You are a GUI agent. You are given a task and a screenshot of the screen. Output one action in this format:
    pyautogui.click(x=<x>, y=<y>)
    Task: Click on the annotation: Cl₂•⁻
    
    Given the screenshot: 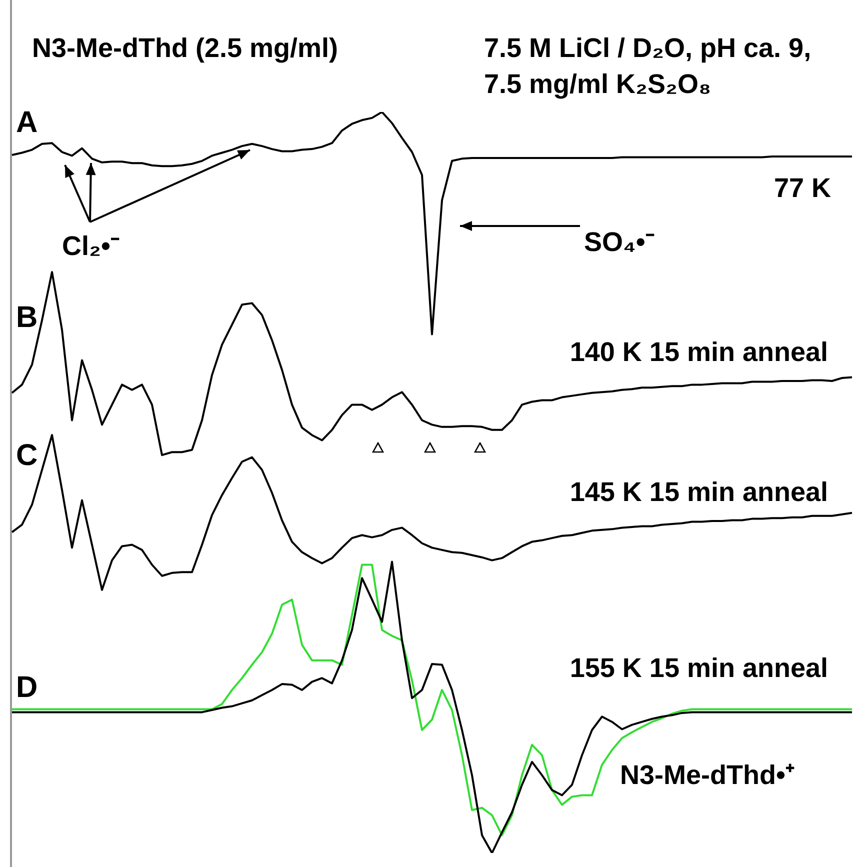 What is the action you would take?
    pyautogui.click(x=91, y=246)
    